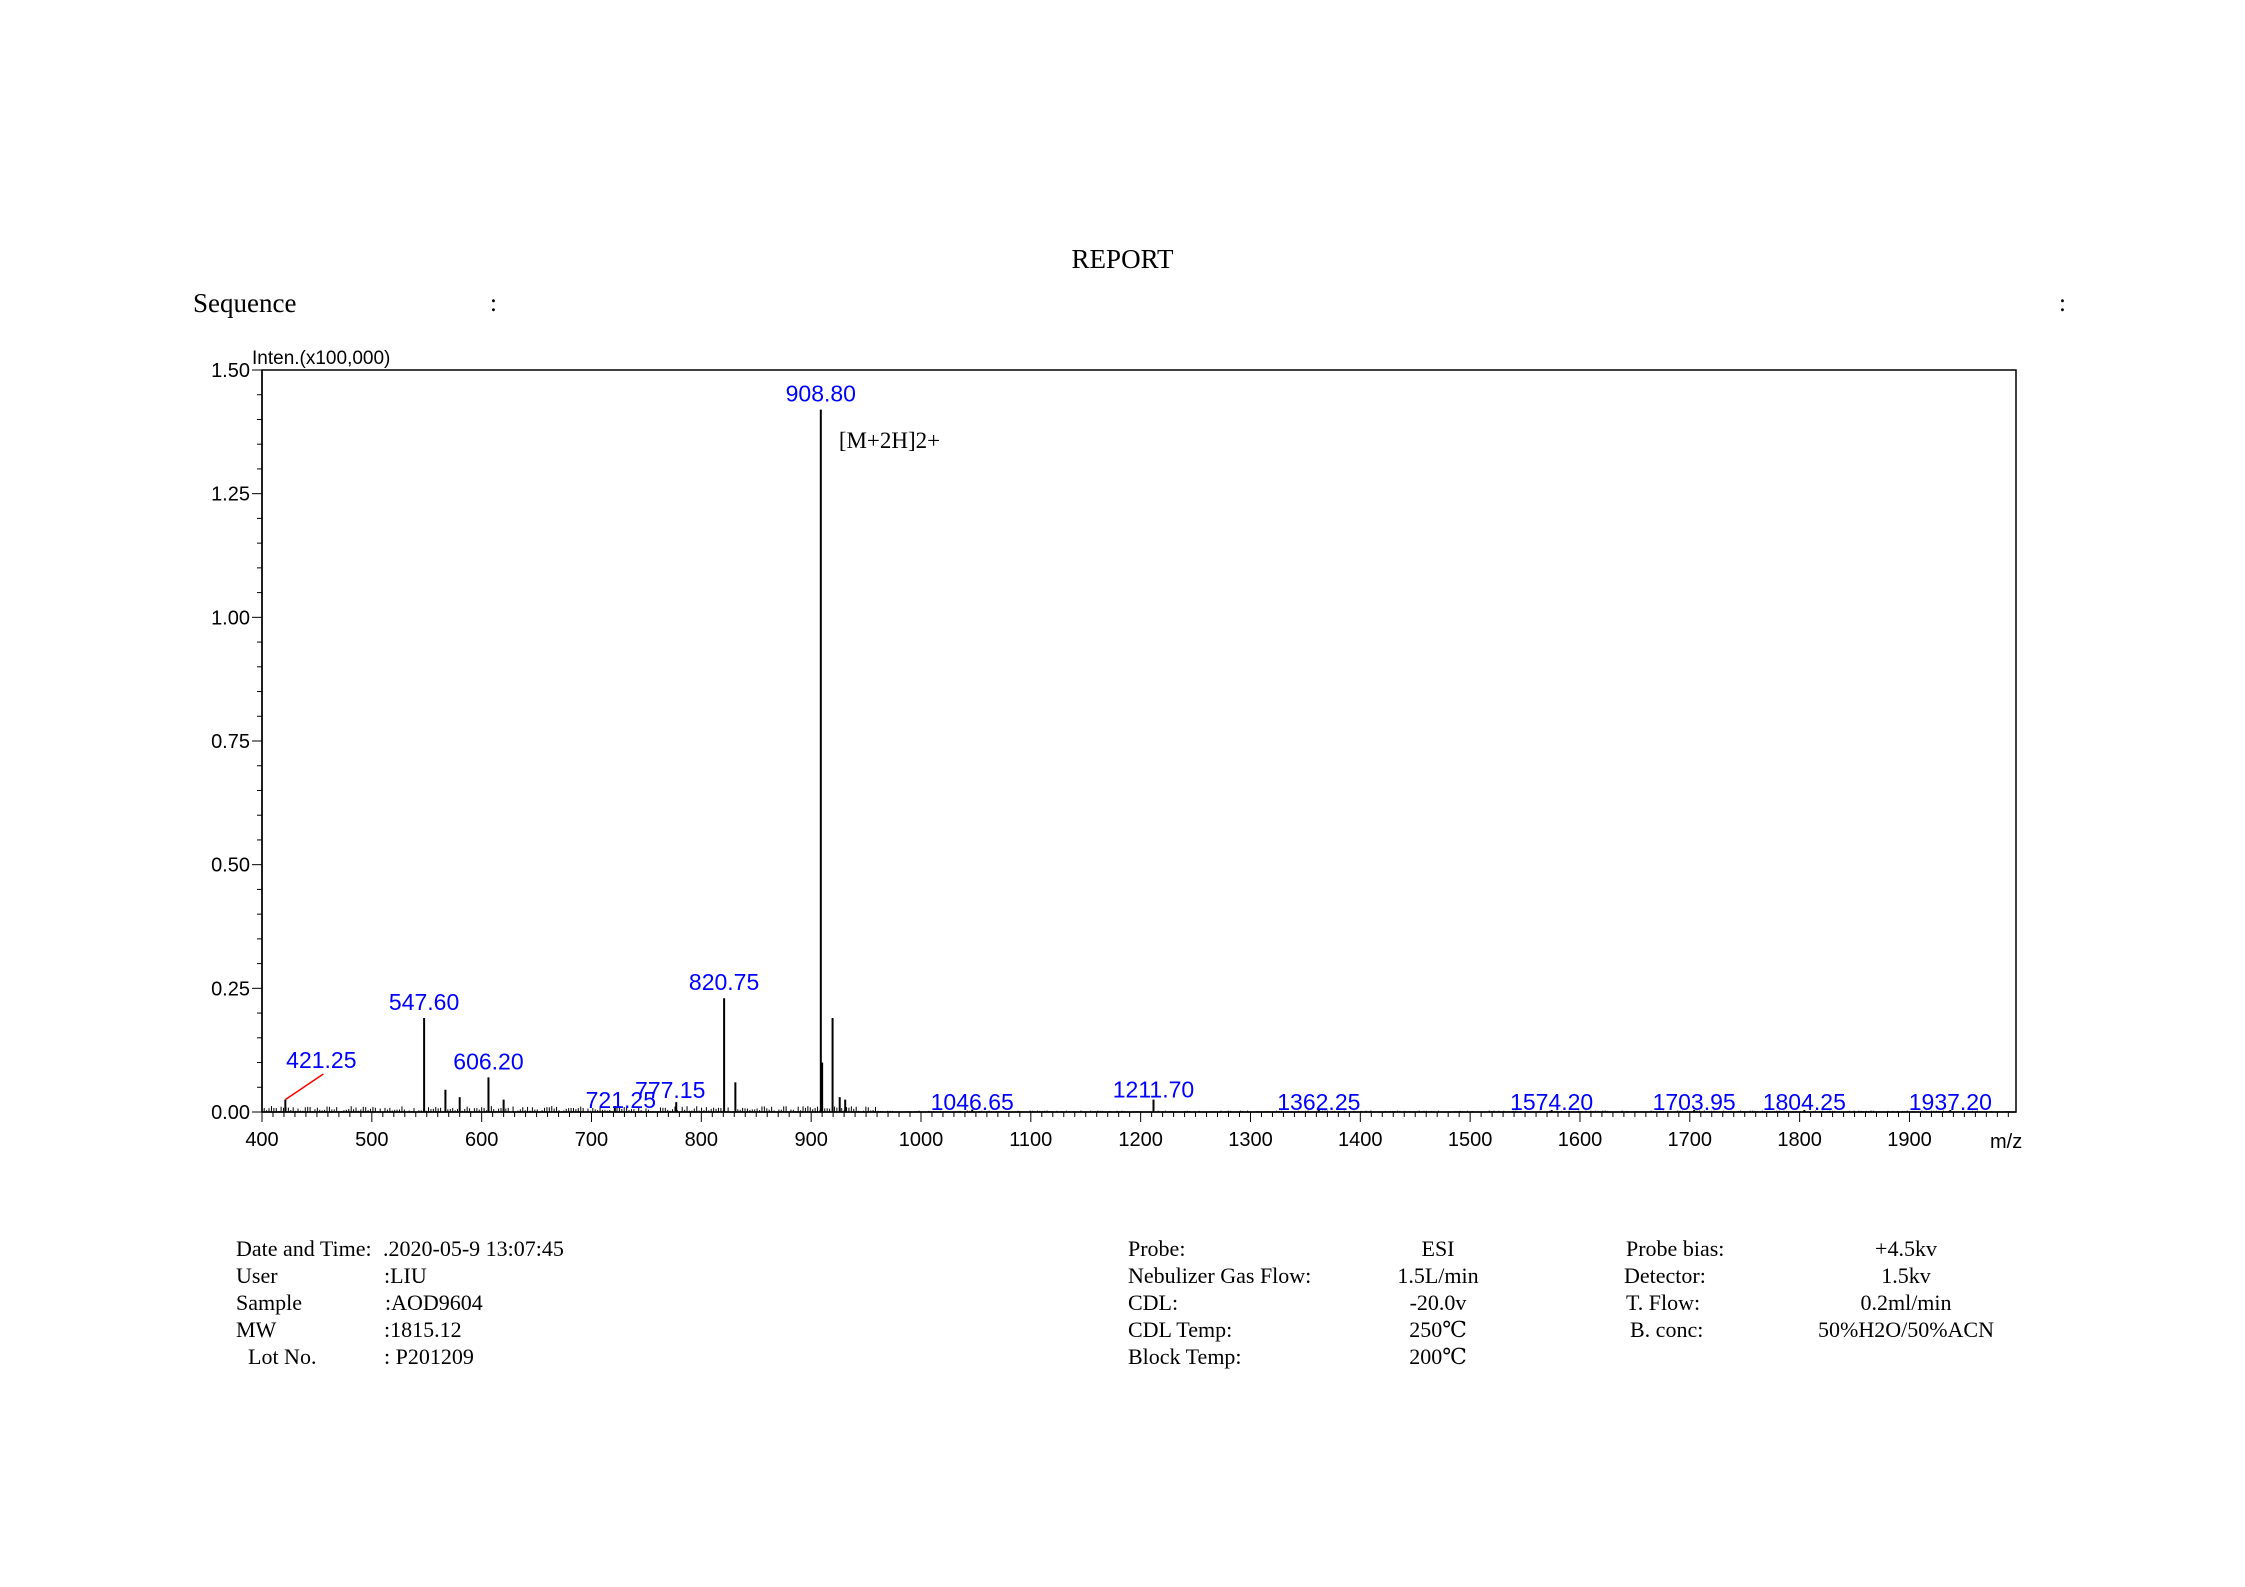 The height and width of the screenshot is (1587, 2245). I want to click on x-tick-label: 1500, so click(1470, 1140).